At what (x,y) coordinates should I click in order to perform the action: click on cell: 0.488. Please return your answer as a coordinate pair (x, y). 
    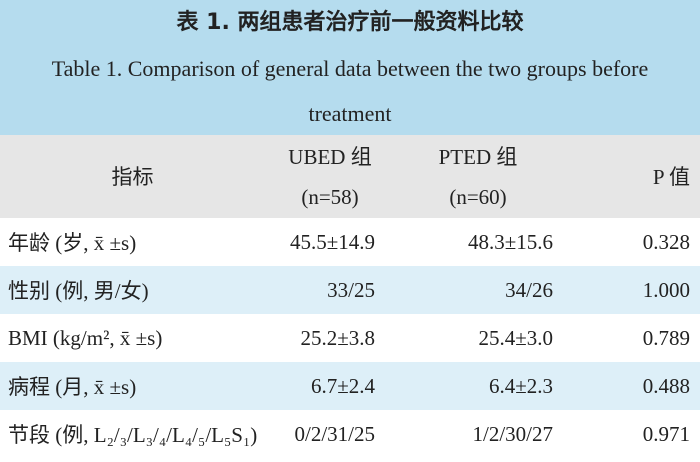
    Looking at the image, I should click on (631, 386).